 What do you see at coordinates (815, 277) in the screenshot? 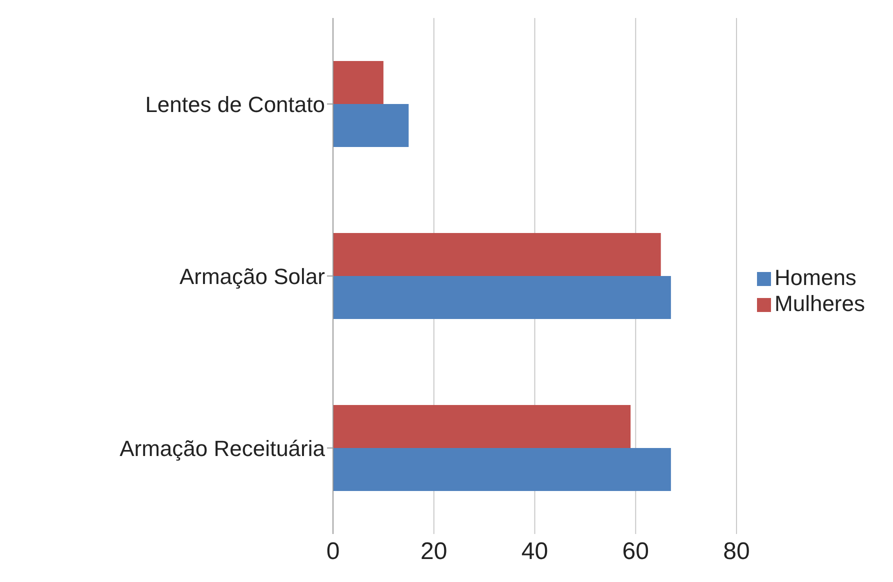
I see `legend-label: Homens` at bounding box center [815, 277].